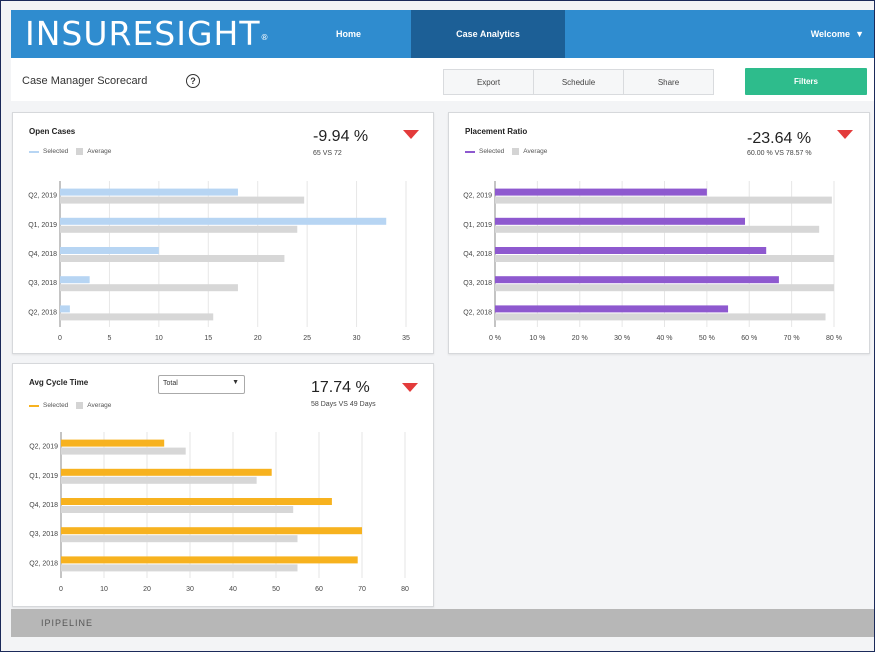 This screenshot has height=652, width=875. Describe the element at coordinates (495, 338) in the screenshot. I see `x-tick-label: 0 %` at that location.